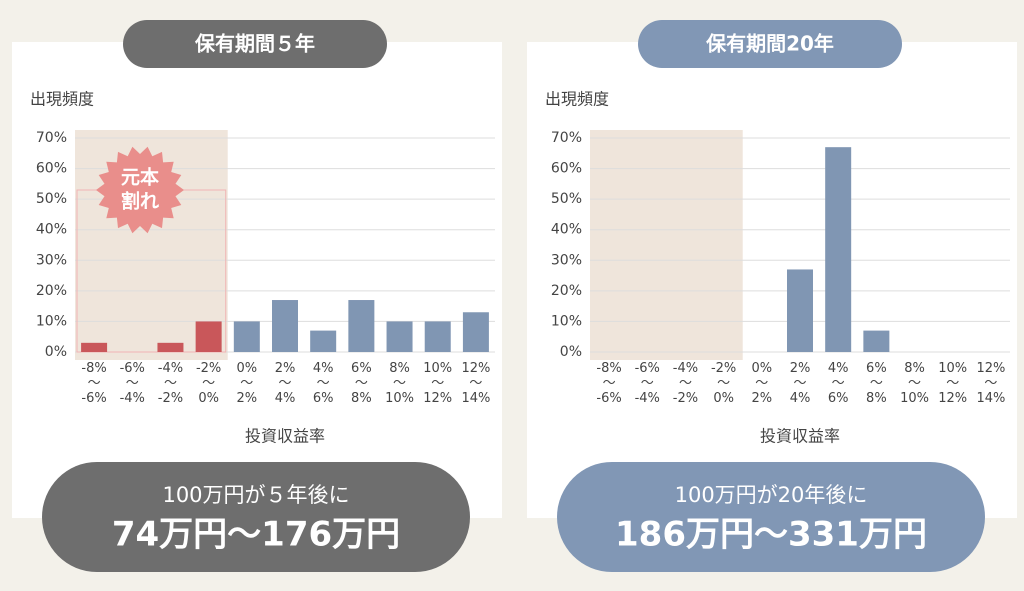 This screenshot has height=591, width=1024. Describe the element at coordinates (323, 398) in the screenshot. I see `x-tick-part: 6%` at that location.